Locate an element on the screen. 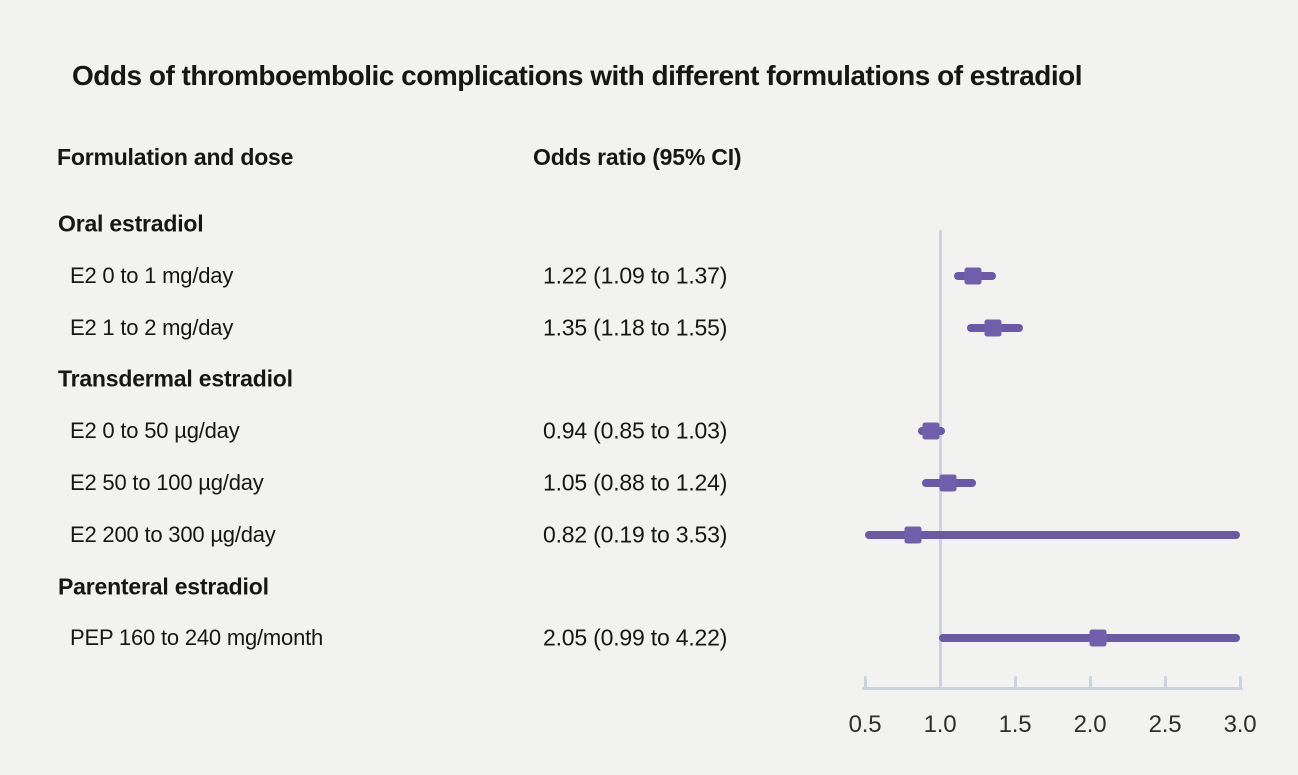 This screenshot has width=1298, height=775. row-label: PEP 160 to 240 mg/month is located at coordinates (197, 638).